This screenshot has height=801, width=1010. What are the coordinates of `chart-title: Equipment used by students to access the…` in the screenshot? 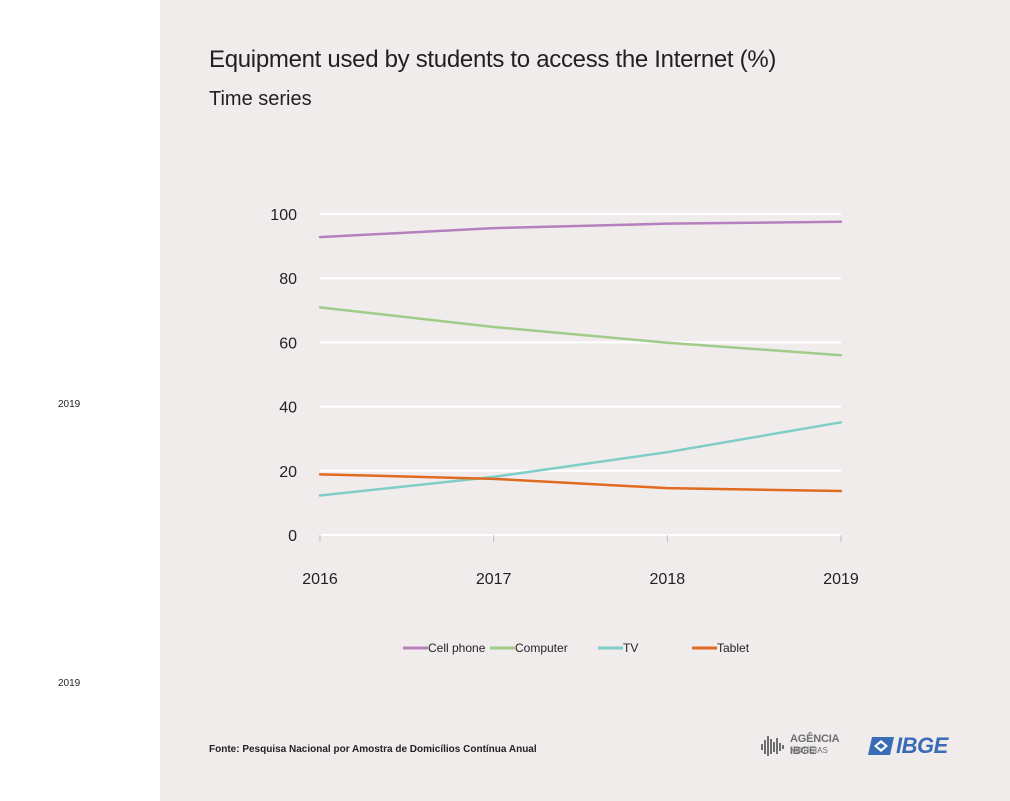 It's located at (493, 59).